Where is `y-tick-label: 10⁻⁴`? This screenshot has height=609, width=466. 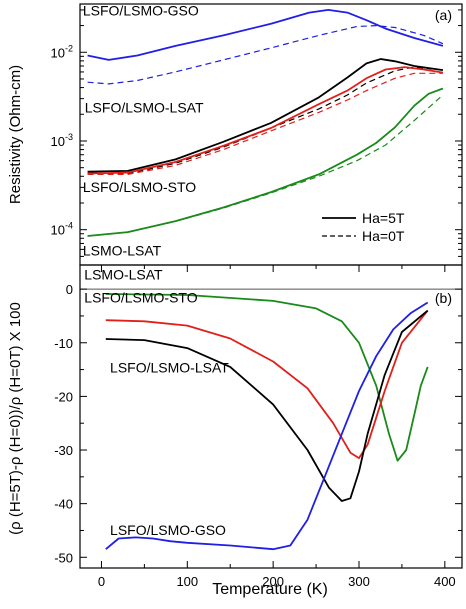 y-tick-label: 10⁻⁴ is located at coordinates (62, 229).